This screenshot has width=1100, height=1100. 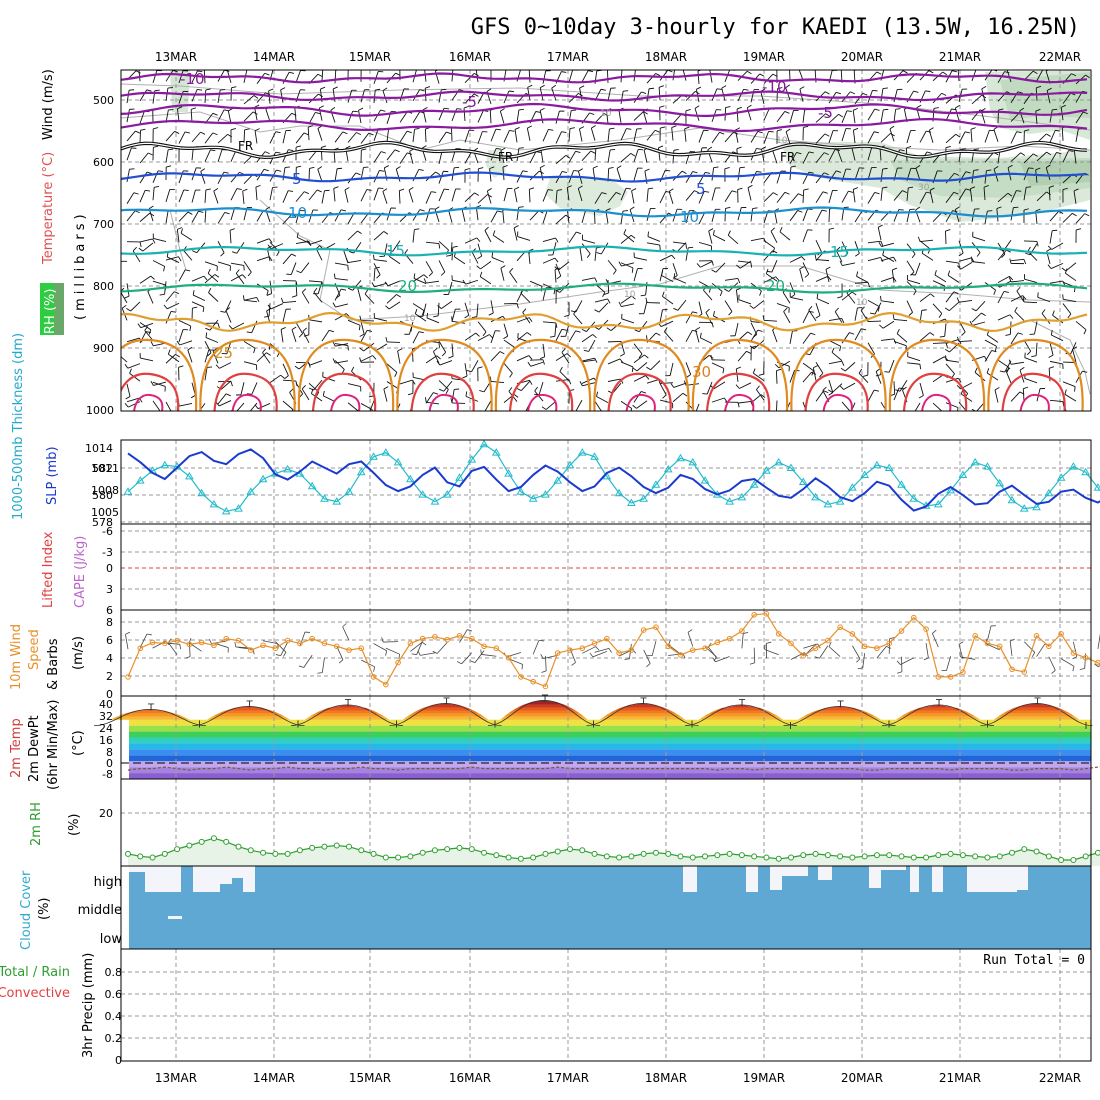 I want to click on label-cloud-1: Cloud Cover, so click(x=26, y=910).